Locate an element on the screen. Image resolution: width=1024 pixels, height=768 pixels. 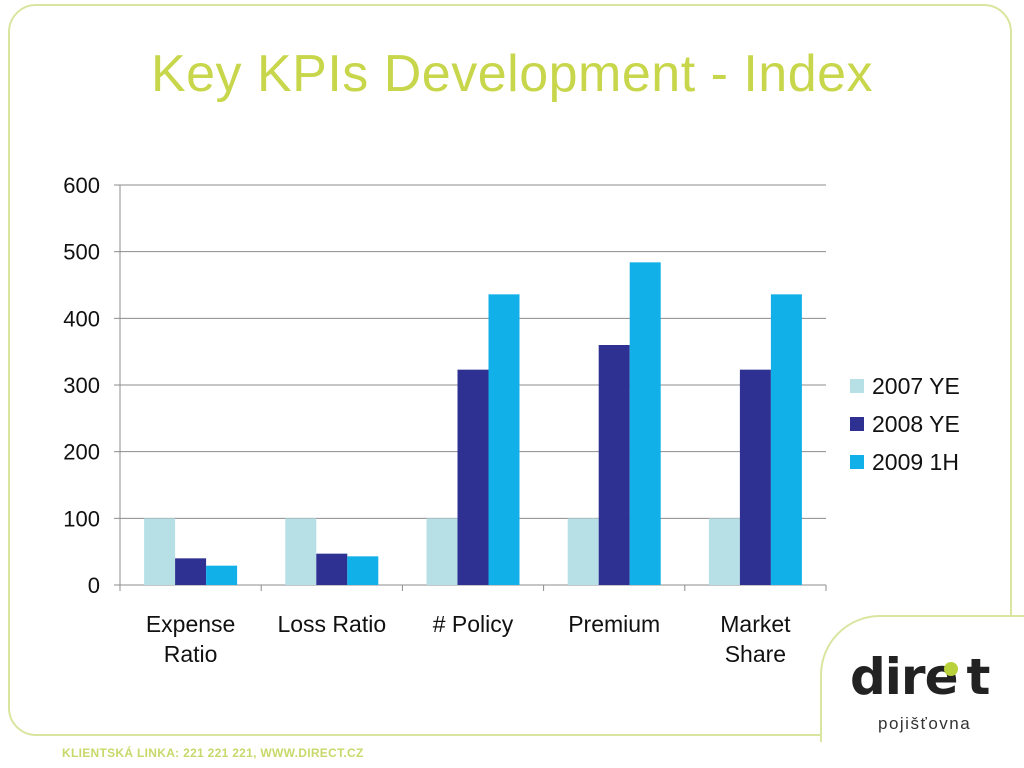
x-category-label: Market is located at coordinates (755, 624).